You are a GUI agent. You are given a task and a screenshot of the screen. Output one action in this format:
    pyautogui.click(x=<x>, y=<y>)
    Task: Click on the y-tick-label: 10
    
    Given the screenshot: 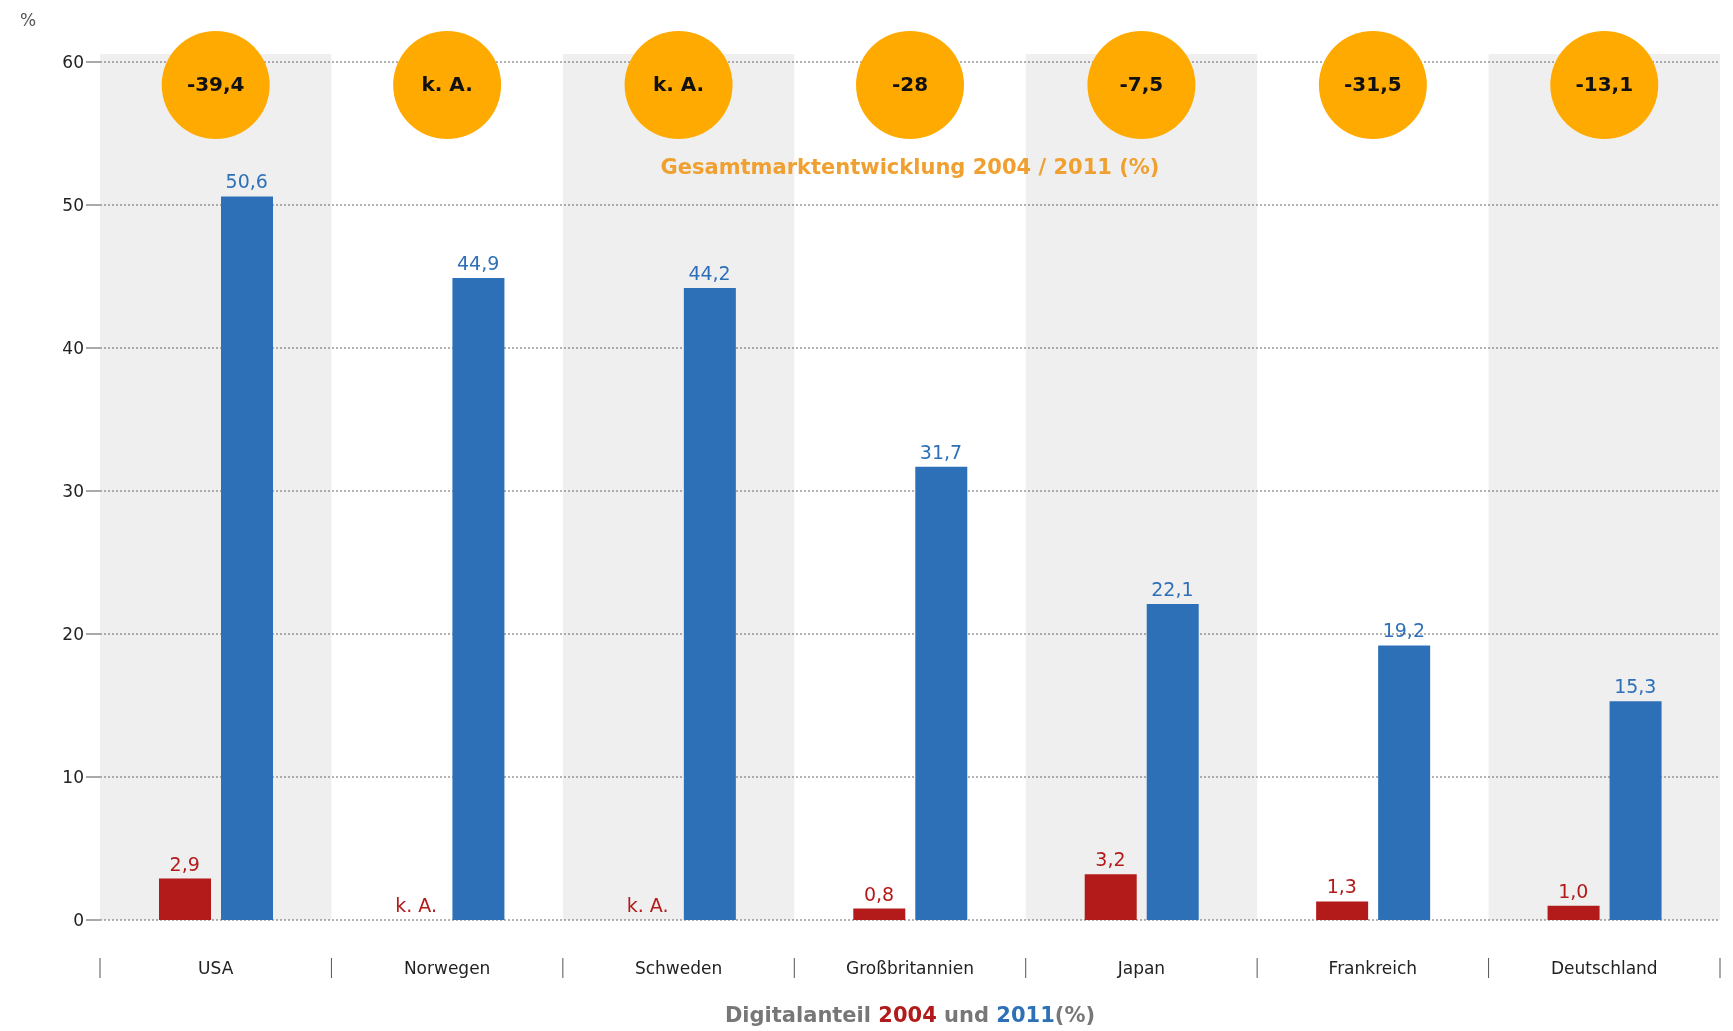 What is the action you would take?
    pyautogui.click(x=73, y=777)
    